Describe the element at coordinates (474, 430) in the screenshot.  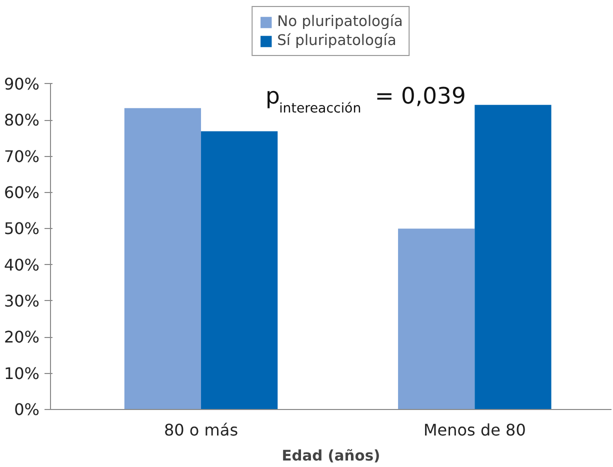
I see `x-tick-label: Menos de 80` at that location.